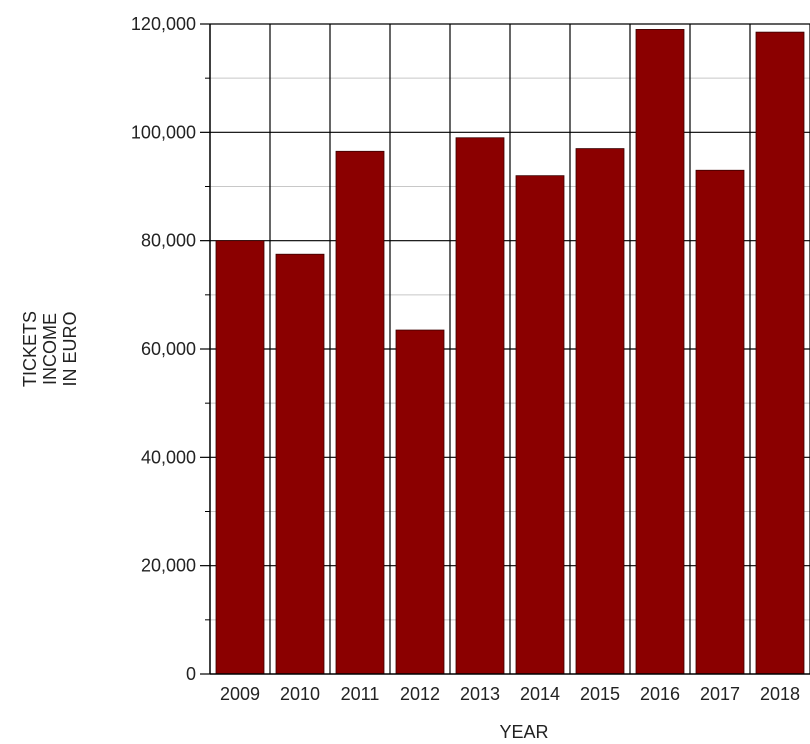 Image resolution: width=810 pixels, height=744 pixels. I want to click on bar-2013, so click(480, 406).